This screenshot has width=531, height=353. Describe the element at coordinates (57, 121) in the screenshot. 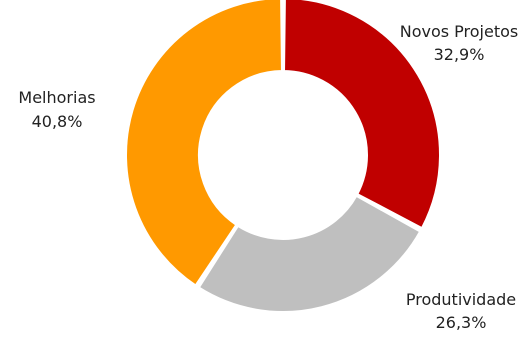

I see `slice-value-melhorias: 40,8%` at that location.